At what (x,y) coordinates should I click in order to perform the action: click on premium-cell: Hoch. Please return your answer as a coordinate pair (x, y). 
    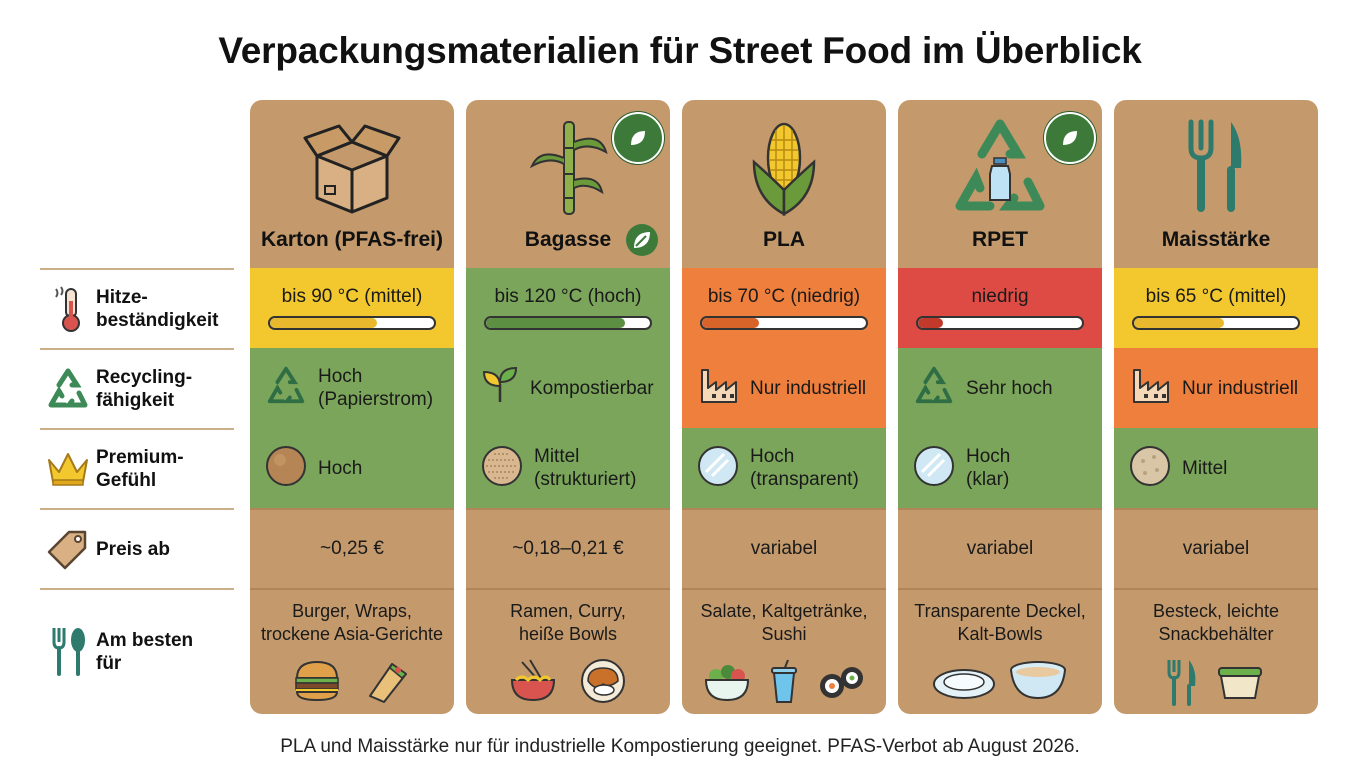
    Looking at the image, I should click on (352, 468).